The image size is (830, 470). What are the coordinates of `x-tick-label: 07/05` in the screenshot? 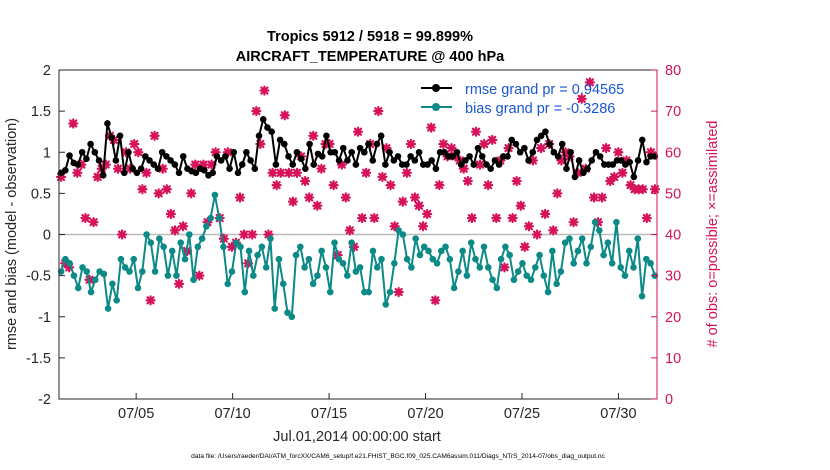 It's located at (136, 414).